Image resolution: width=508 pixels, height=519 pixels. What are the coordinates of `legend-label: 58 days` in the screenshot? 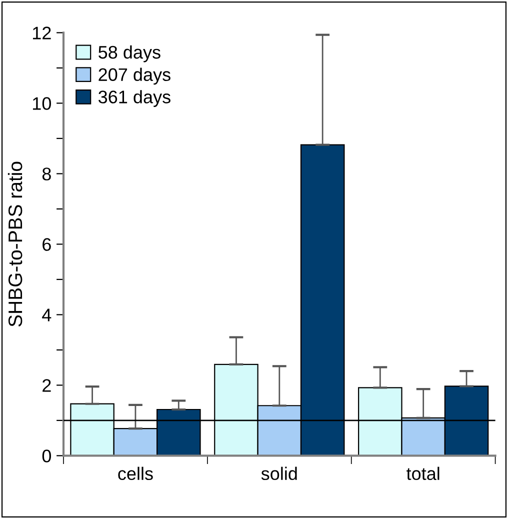 It's located at (129, 53).